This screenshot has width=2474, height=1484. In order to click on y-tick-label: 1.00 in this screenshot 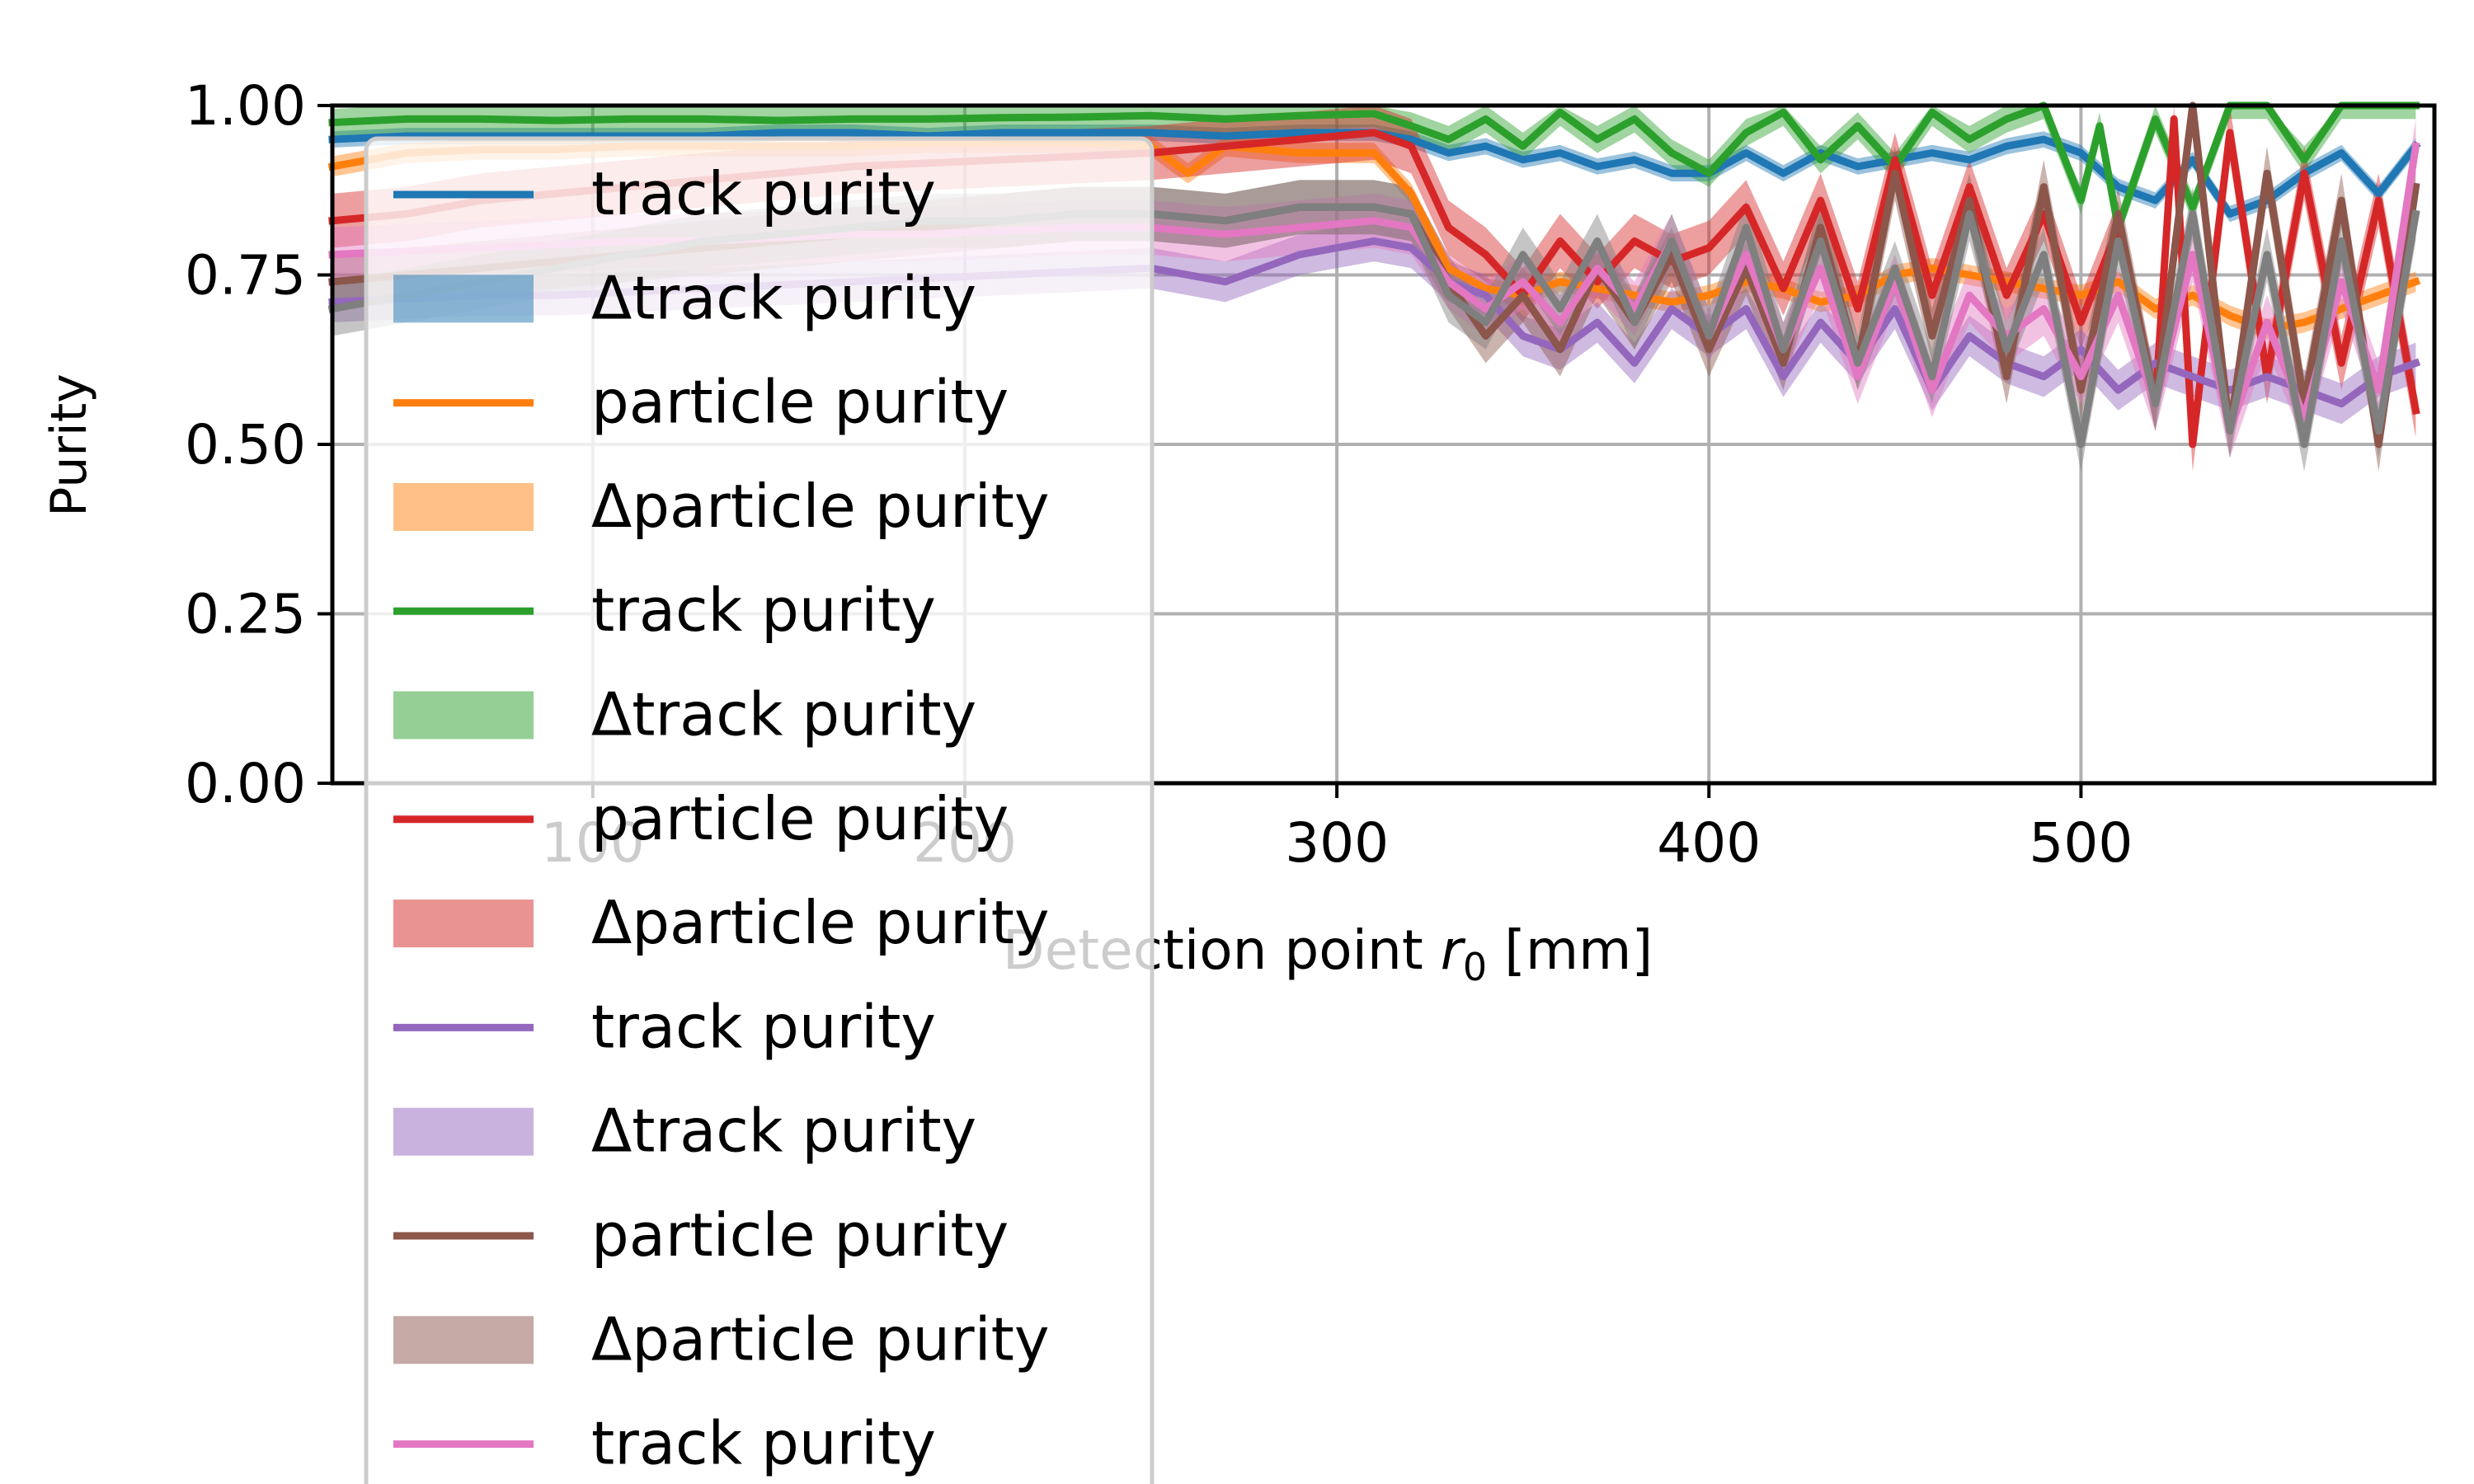, I will do `click(245, 106)`.